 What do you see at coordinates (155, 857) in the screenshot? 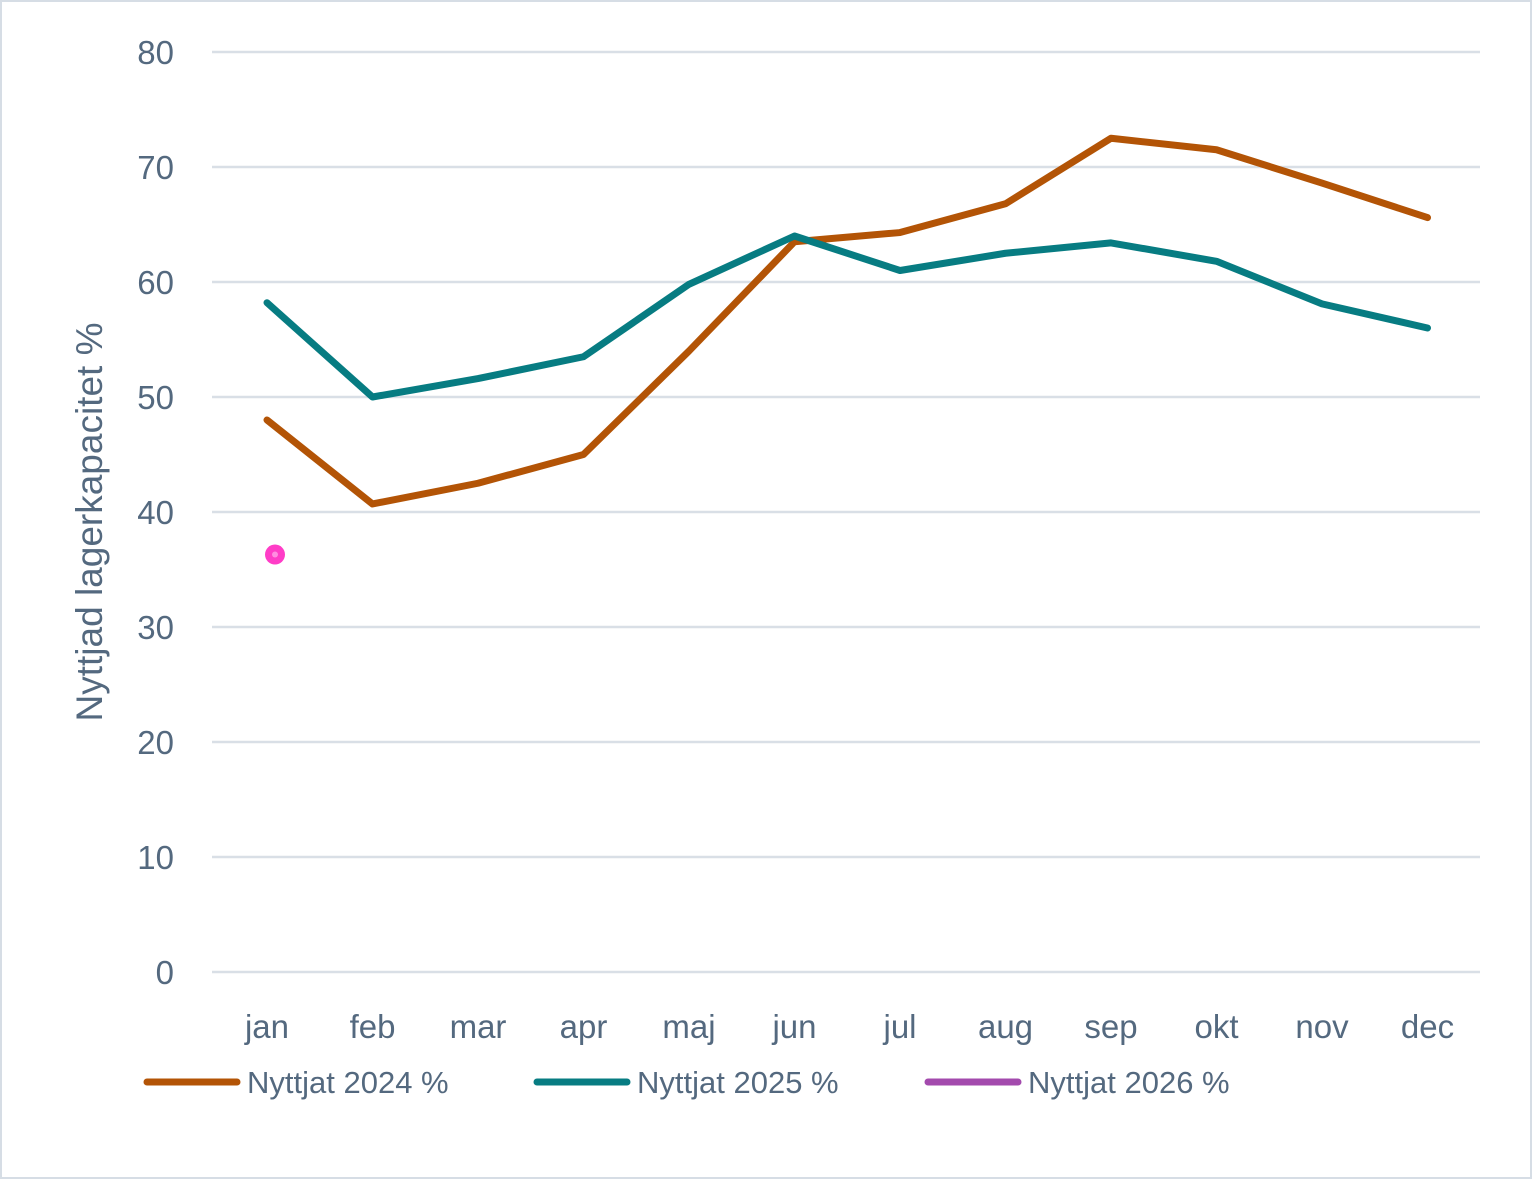
I see `y-tick-label: 10` at bounding box center [155, 857].